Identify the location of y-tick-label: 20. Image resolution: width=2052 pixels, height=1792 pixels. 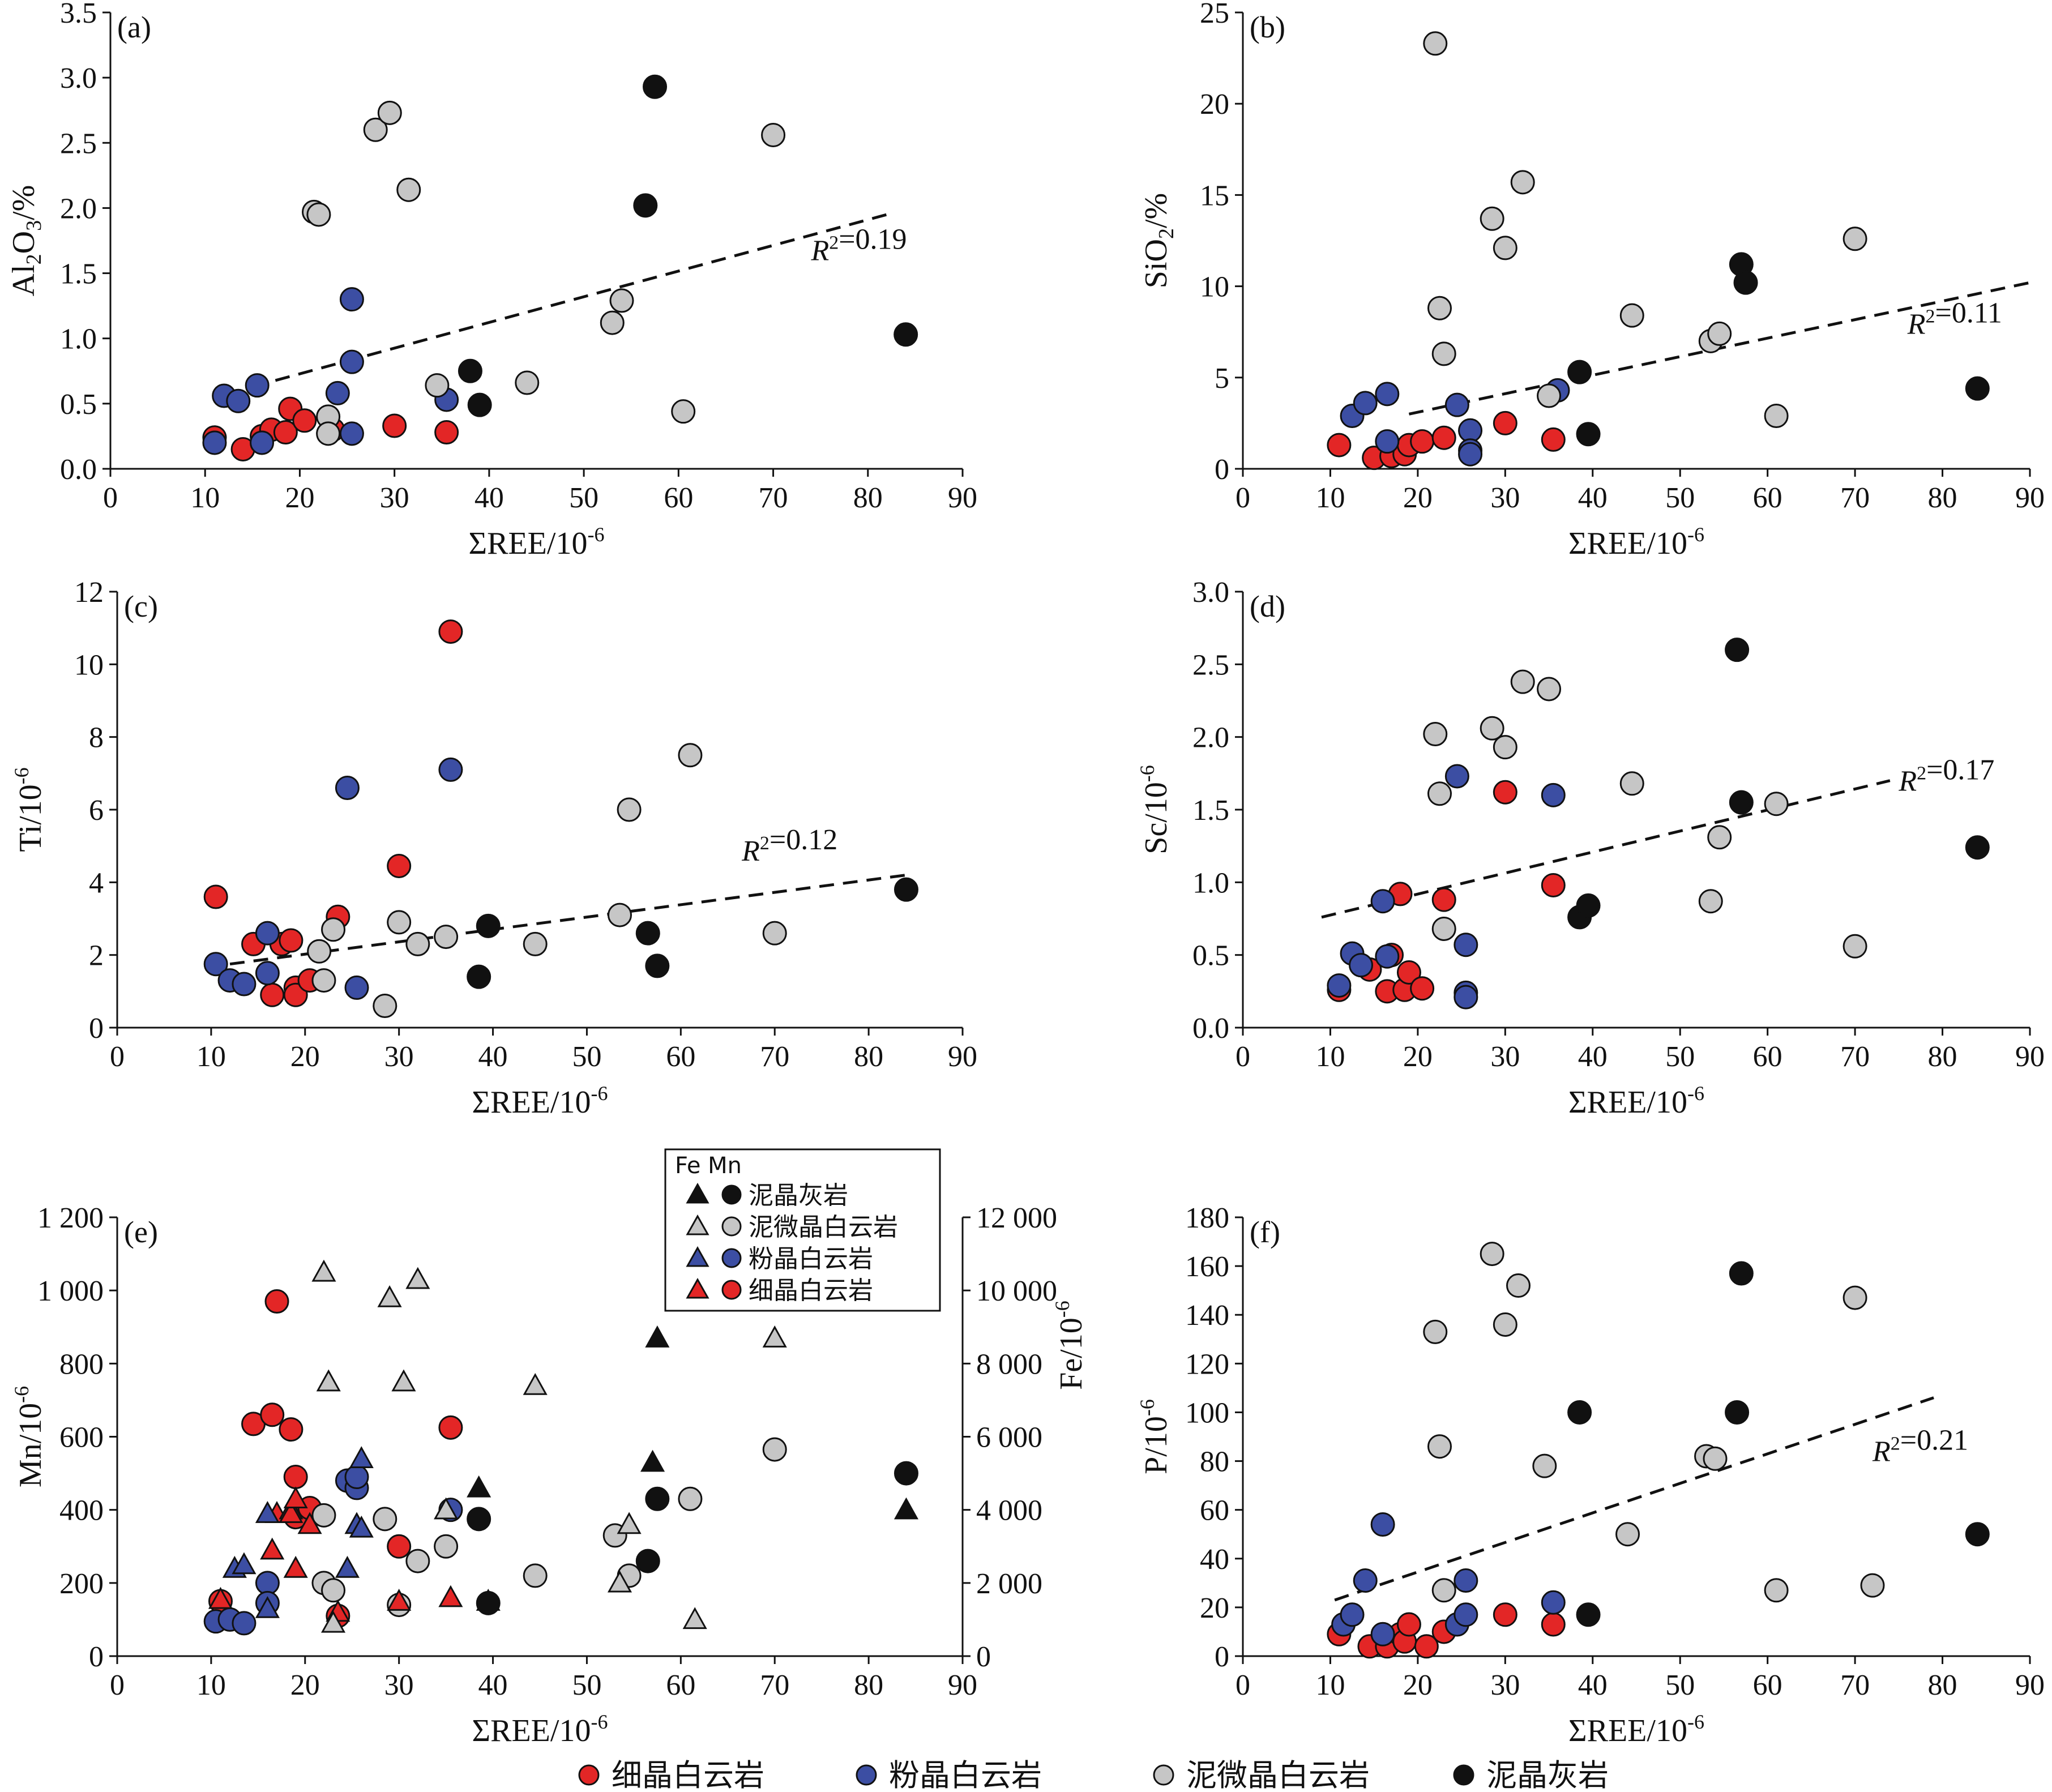
(1214, 105).